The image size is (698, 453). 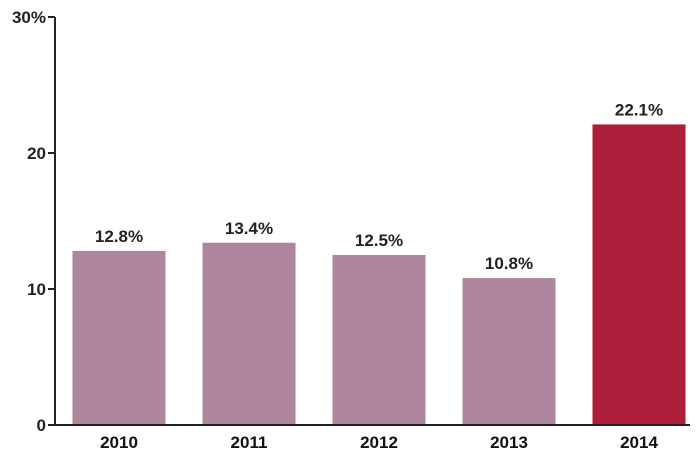 I want to click on data-label-2012: 12.5%, so click(x=379, y=240).